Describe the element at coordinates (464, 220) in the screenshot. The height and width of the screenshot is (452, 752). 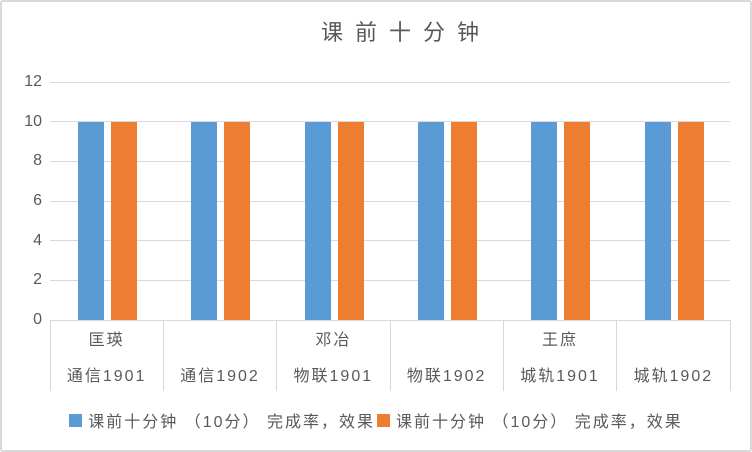
I see `bar-物联1902-series2` at that location.